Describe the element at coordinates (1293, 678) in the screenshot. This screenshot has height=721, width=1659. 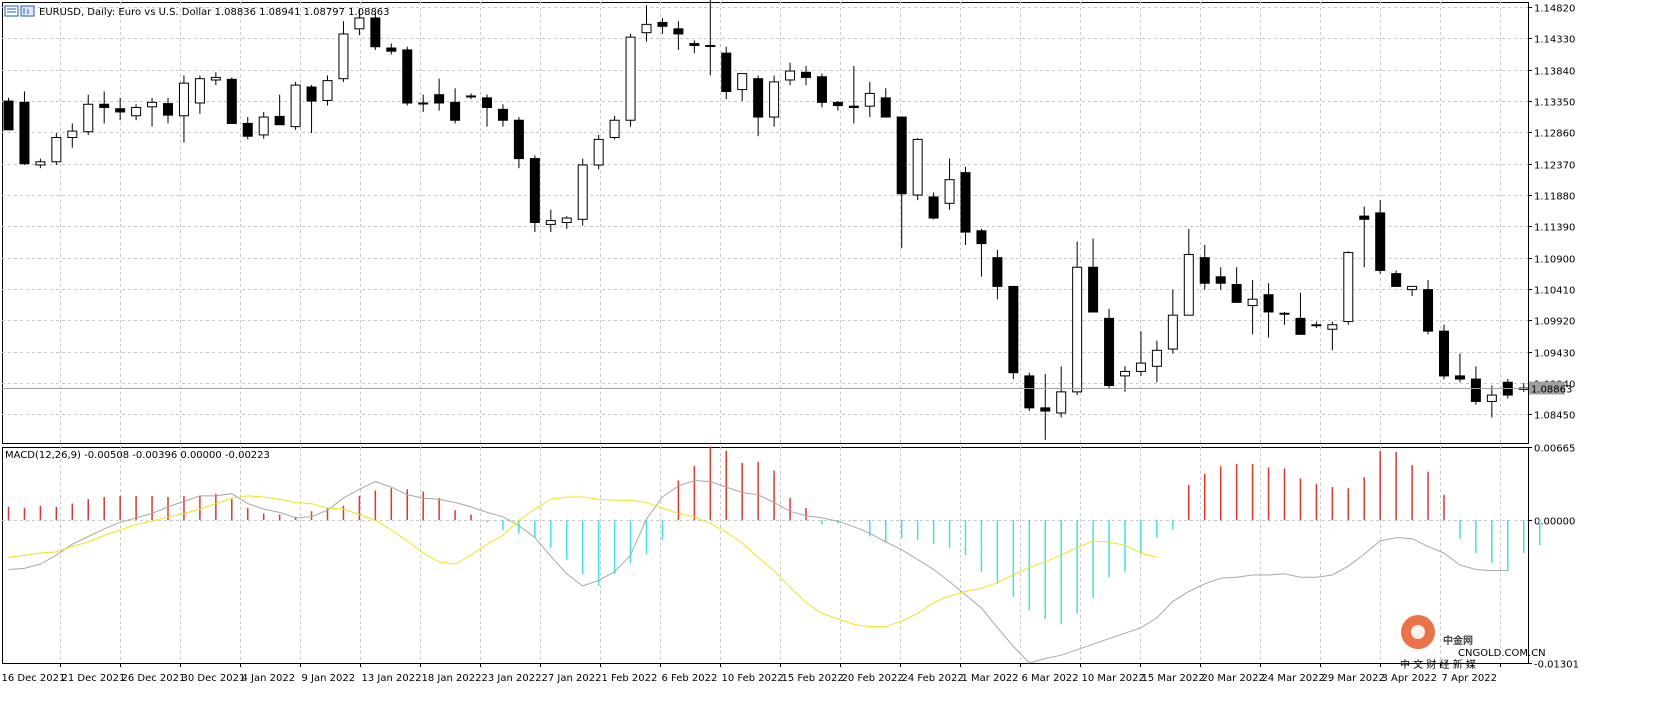
I see `time-axis-label: 24 Mar 2022` at that location.